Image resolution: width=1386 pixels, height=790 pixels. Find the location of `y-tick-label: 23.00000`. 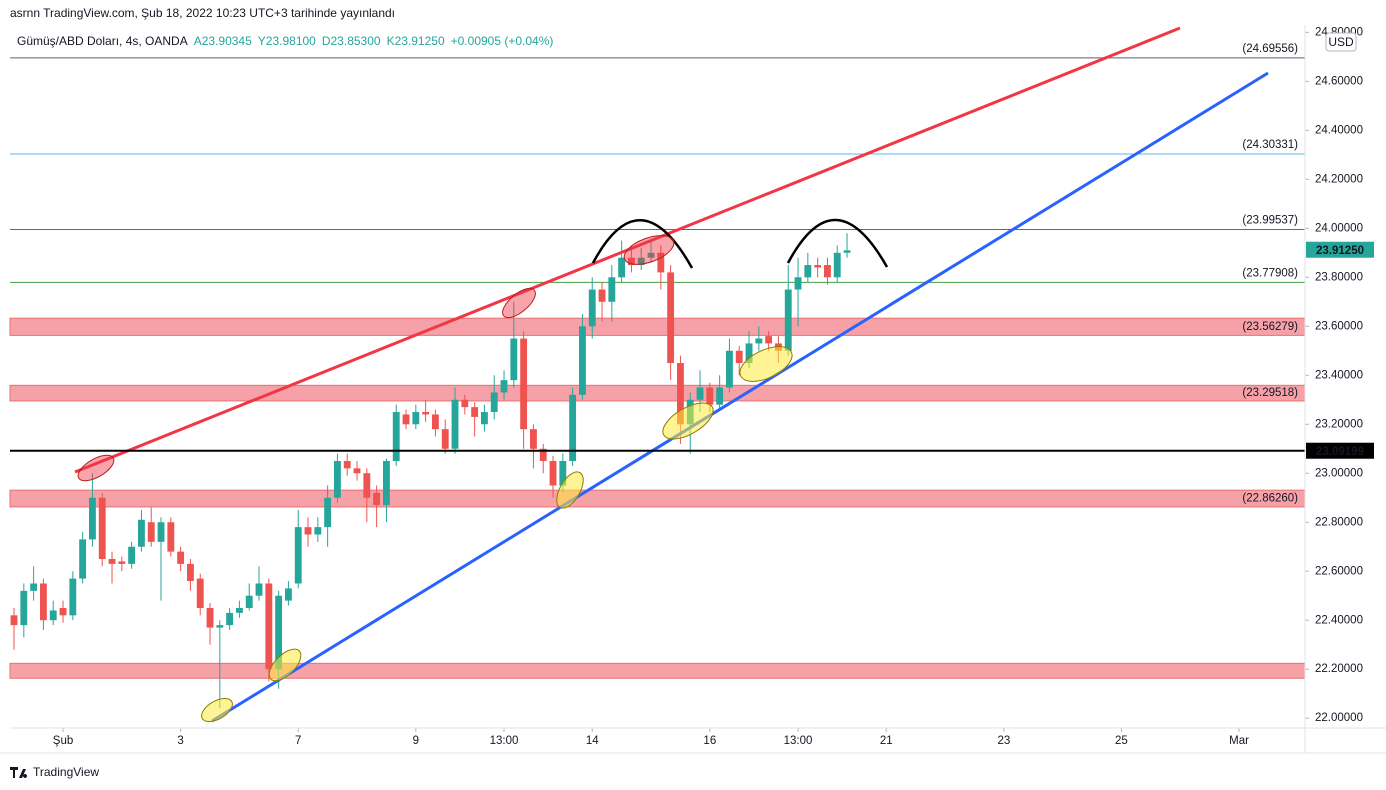

y-tick-label: 23.00000 is located at coordinates (1339, 473).